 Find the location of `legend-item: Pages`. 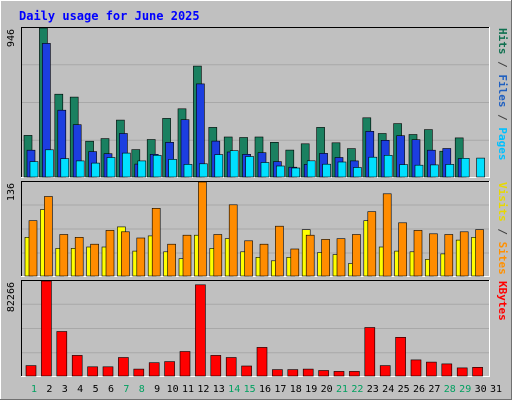

legend-item: Pages is located at coordinates (502, 143).